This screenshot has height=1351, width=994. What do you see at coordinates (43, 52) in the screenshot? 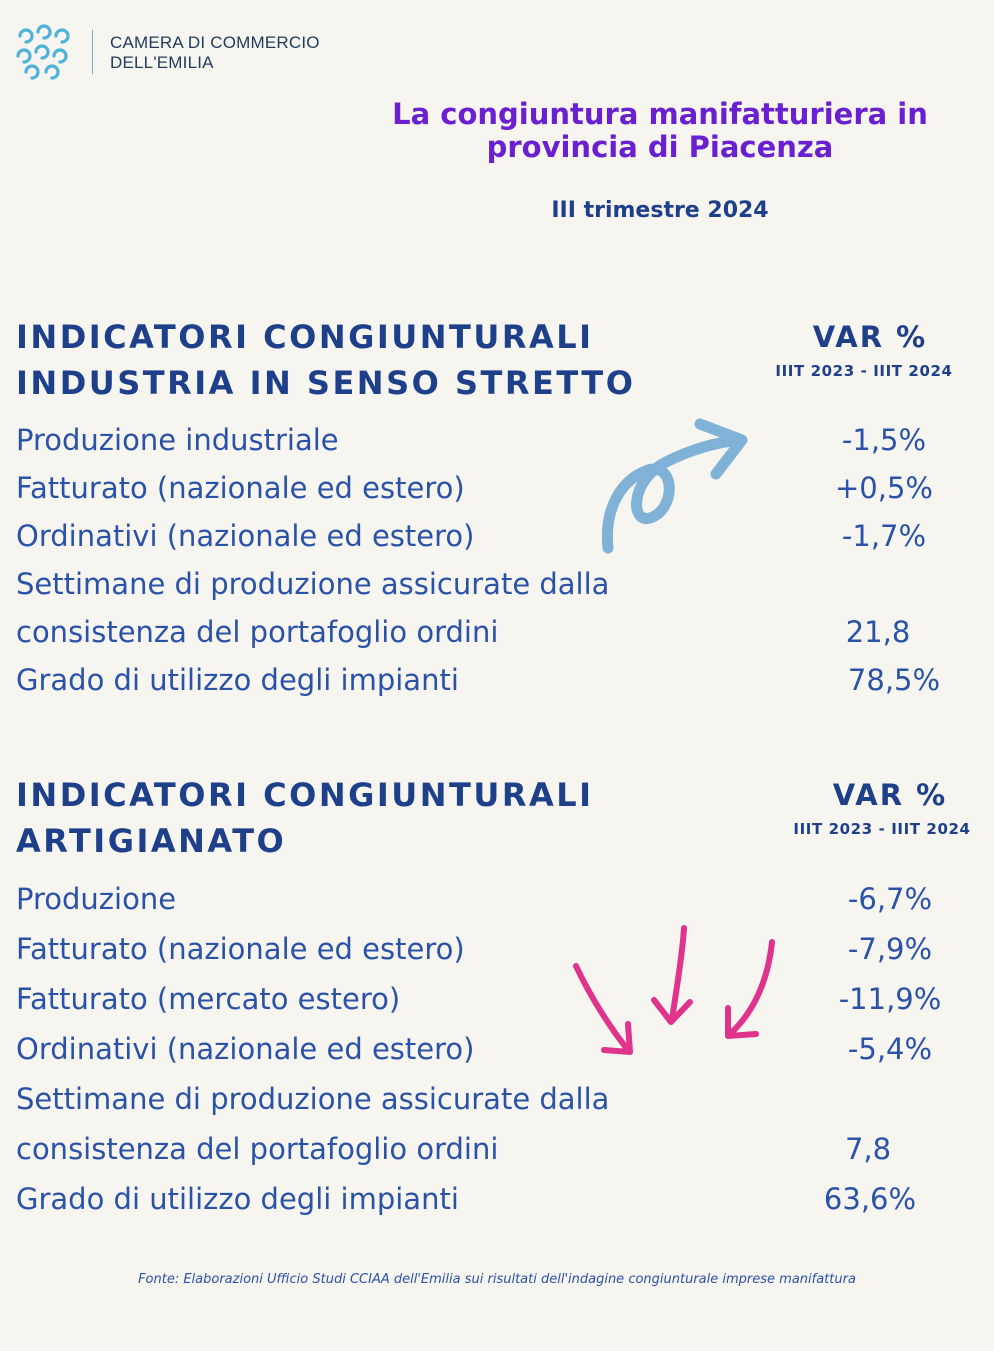
I see `ccc-logo-icon` at bounding box center [43, 52].